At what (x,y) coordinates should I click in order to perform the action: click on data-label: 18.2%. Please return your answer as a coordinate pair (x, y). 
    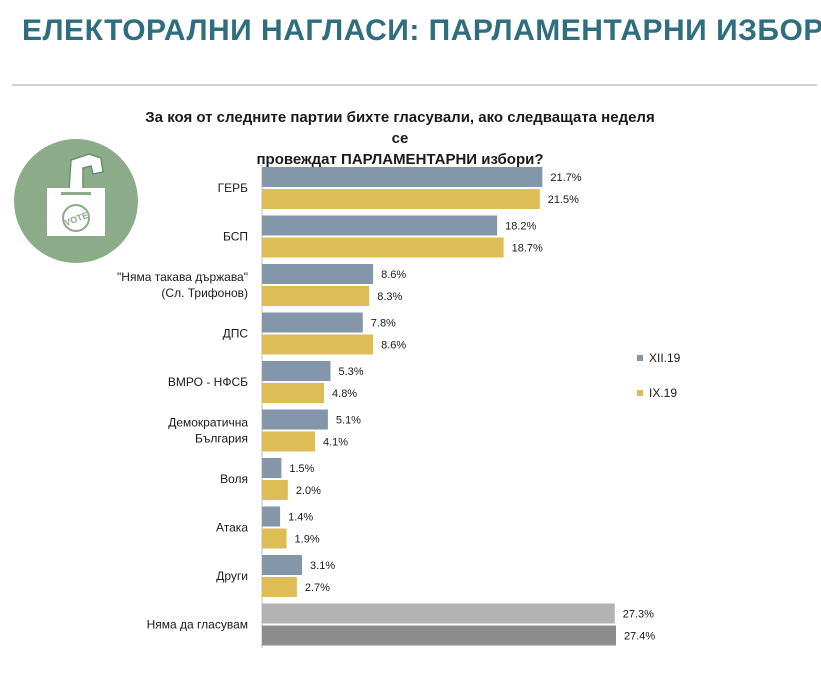
    Looking at the image, I should click on (520, 227).